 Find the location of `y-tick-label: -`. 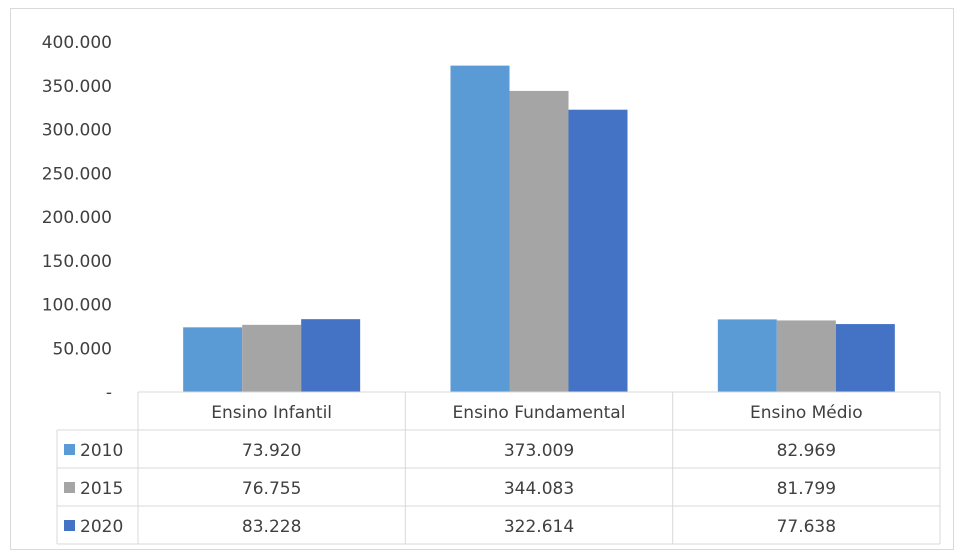

y-tick-label: - is located at coordinates (109, 393).